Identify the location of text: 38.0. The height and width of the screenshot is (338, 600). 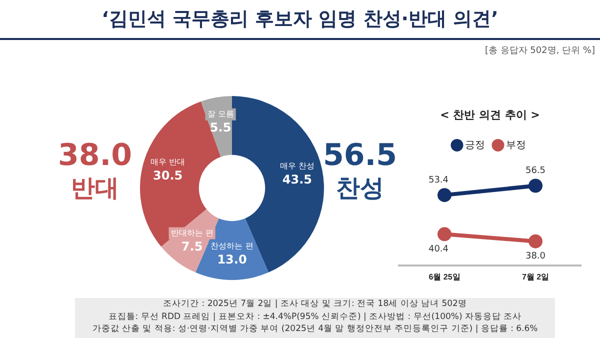
(95, 155).